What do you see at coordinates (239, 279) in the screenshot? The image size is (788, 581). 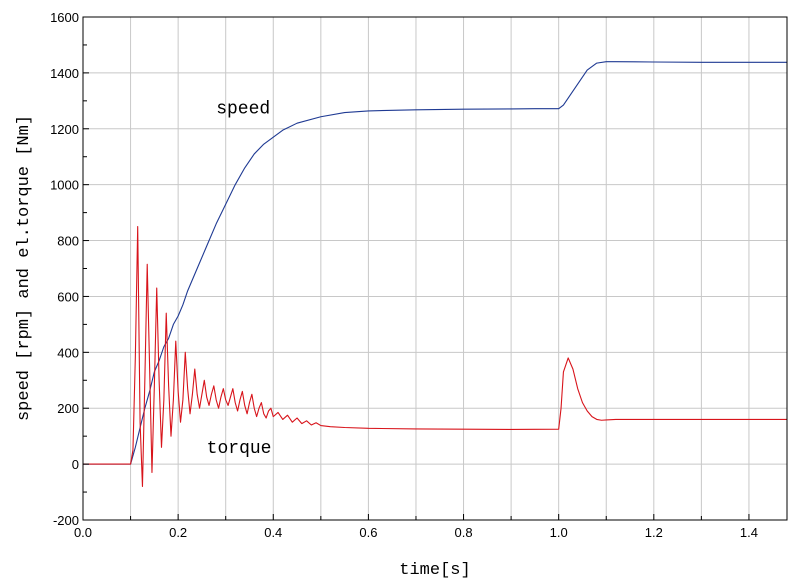 I see `annotation-group: speed torque` at bounding box center [239, 279].